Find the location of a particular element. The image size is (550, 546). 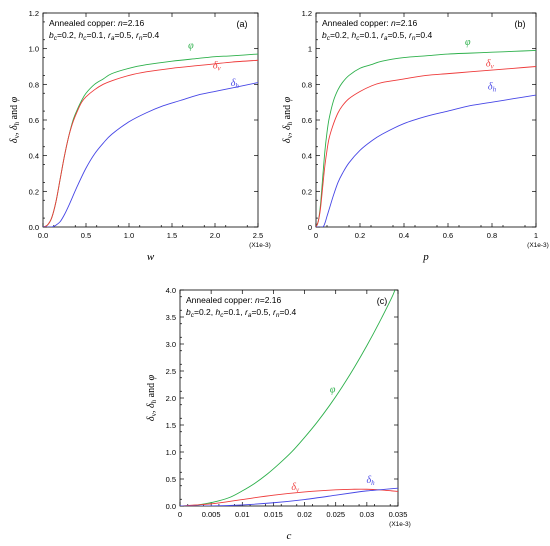

panel-c-annotation-line1: Annealed copper: n=2.16 is located at coordinates (234, 300).